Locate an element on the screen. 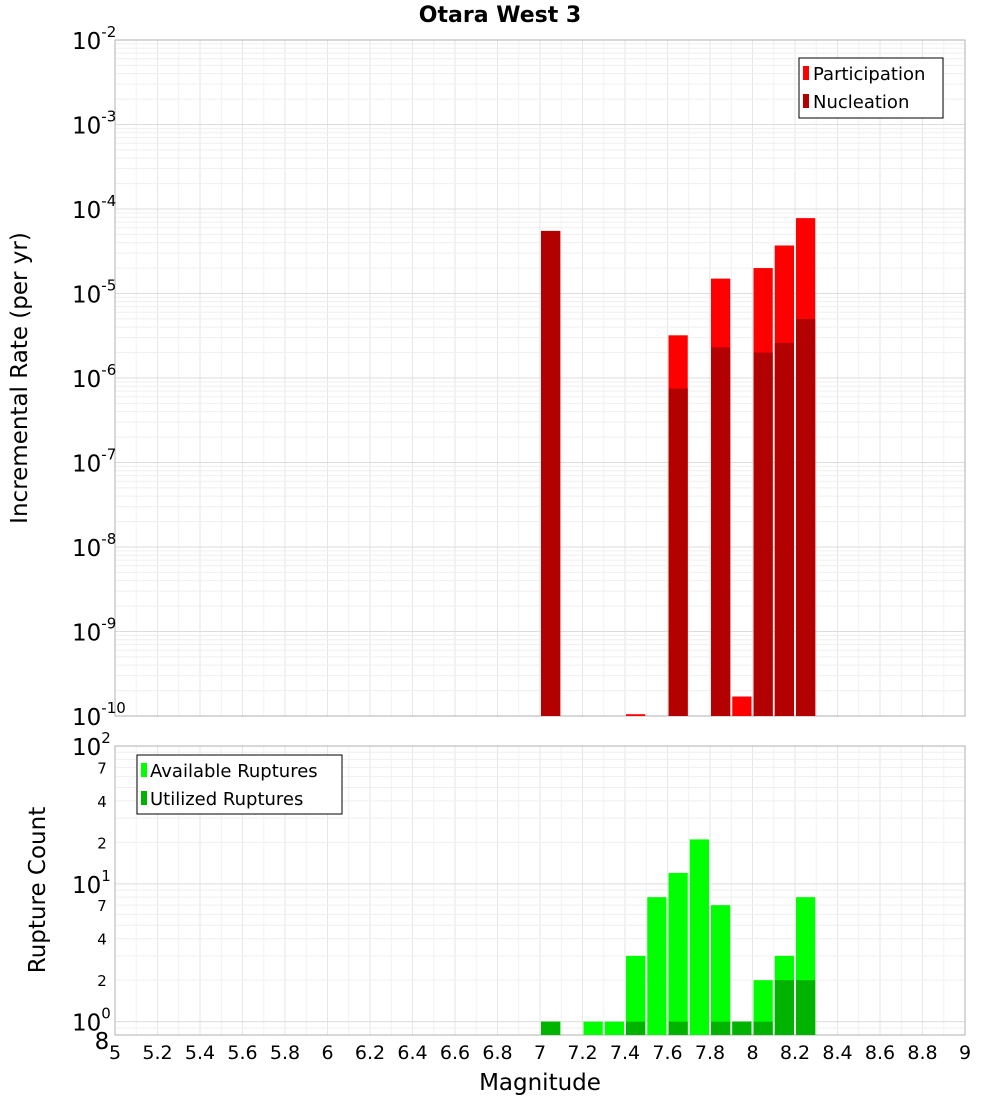 Image resolution: width=1000 pixels, height=1100 pixels. x-tick-label: 8.6 is located at coordinates (880, 1053).